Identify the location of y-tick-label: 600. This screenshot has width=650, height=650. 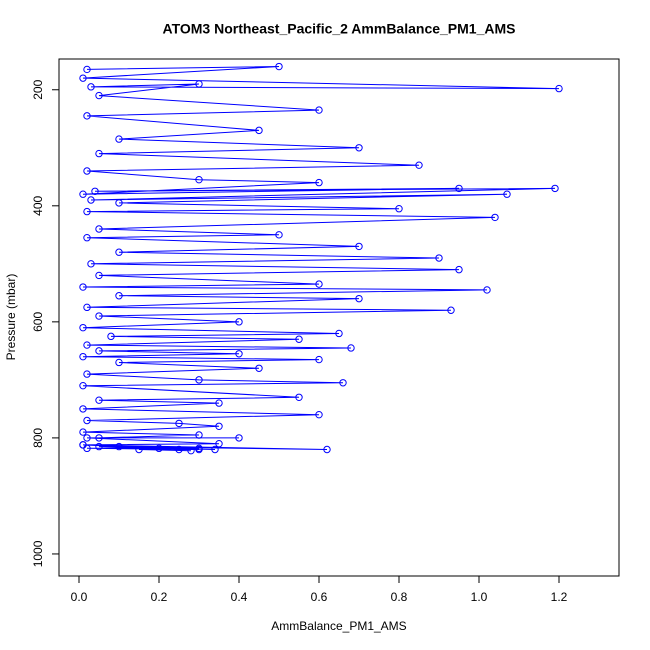
(38, 322).